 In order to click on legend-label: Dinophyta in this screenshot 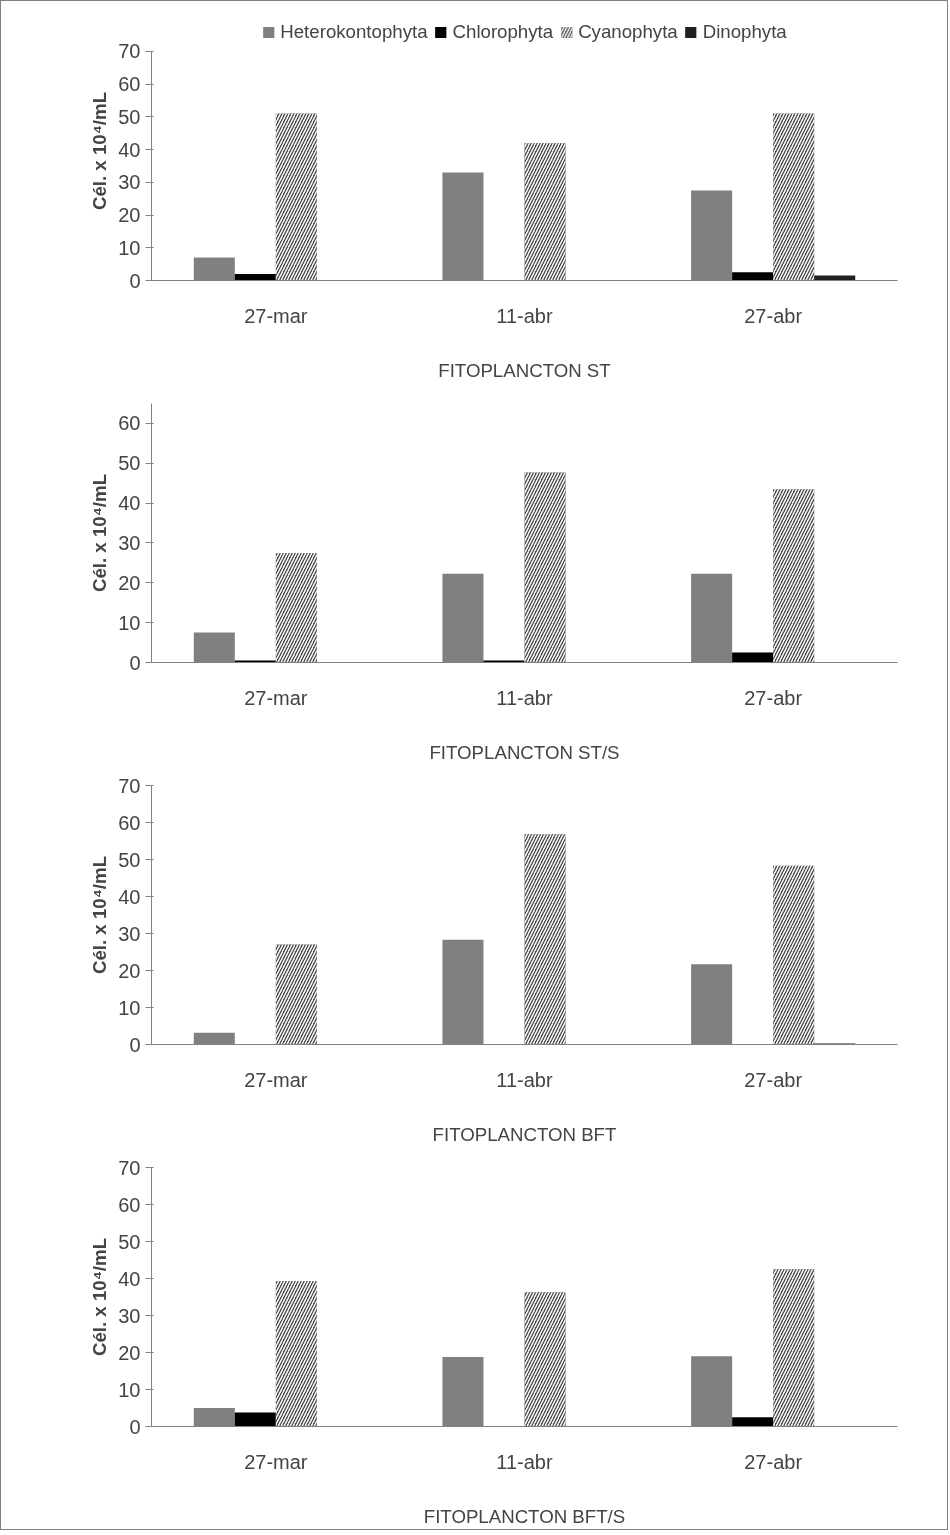, I will do `click(744, 32)`.